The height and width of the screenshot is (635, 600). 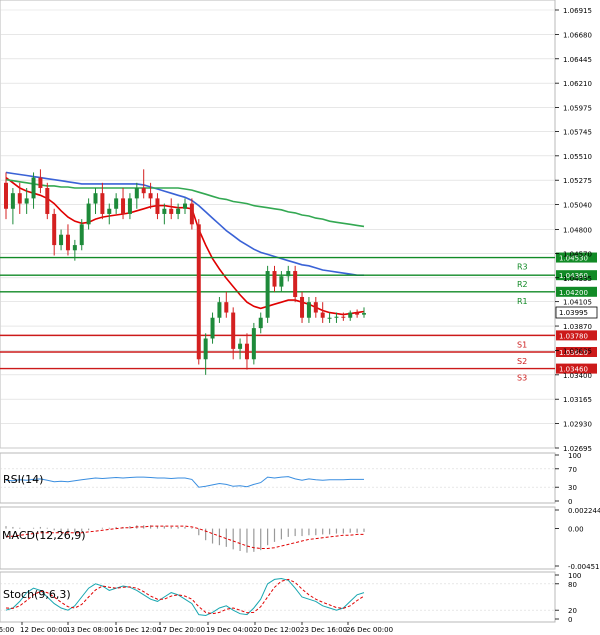 I want to click on level-price-box-r1, so click(x=576, y=291).